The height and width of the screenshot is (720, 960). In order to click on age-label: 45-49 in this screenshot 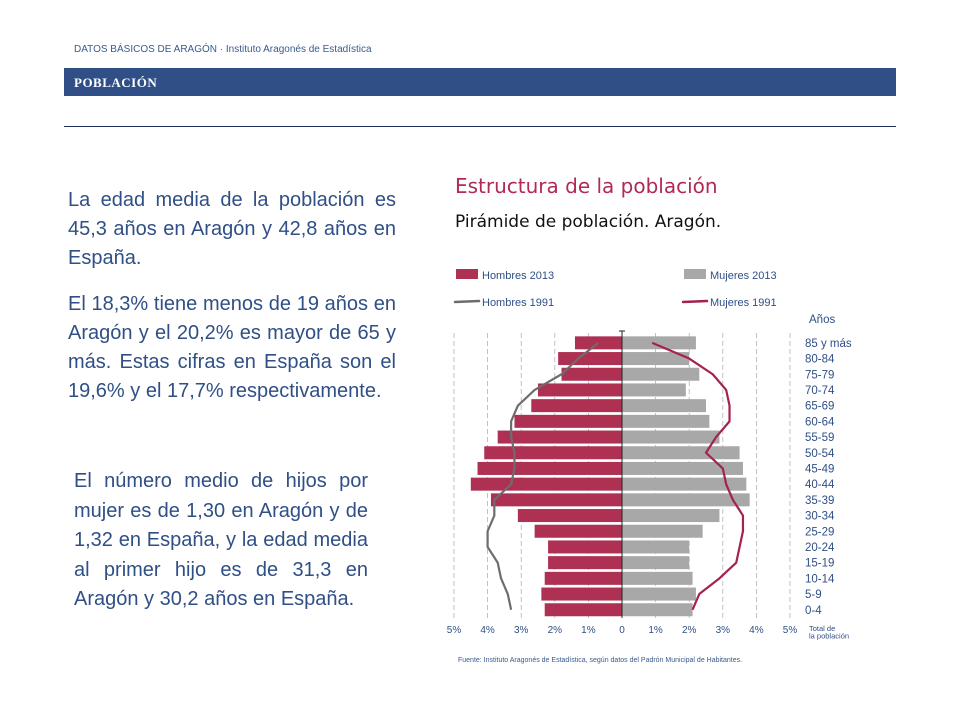, I will do `click(819, 469)`.